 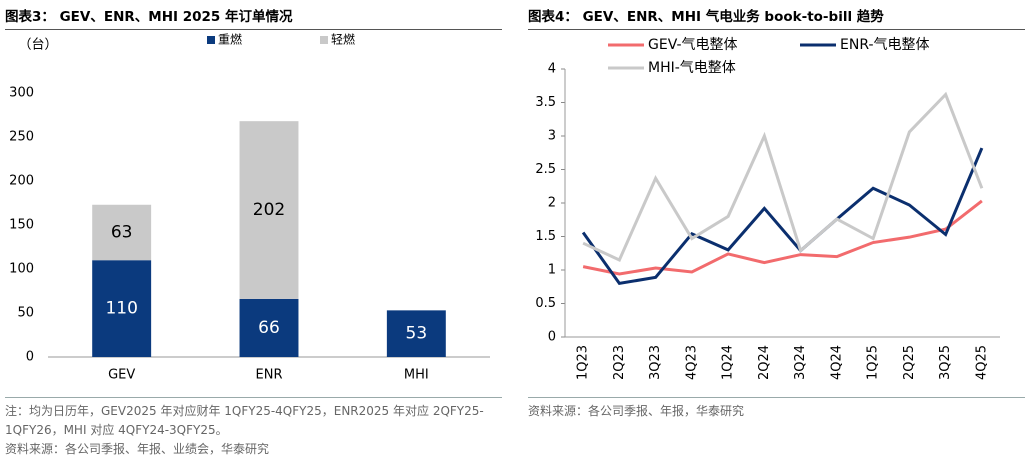 What do you see at coordinates (800, 362) in the screenshot?
I see `x-tick-label: 3Q24` at bounding box center [800, 362].